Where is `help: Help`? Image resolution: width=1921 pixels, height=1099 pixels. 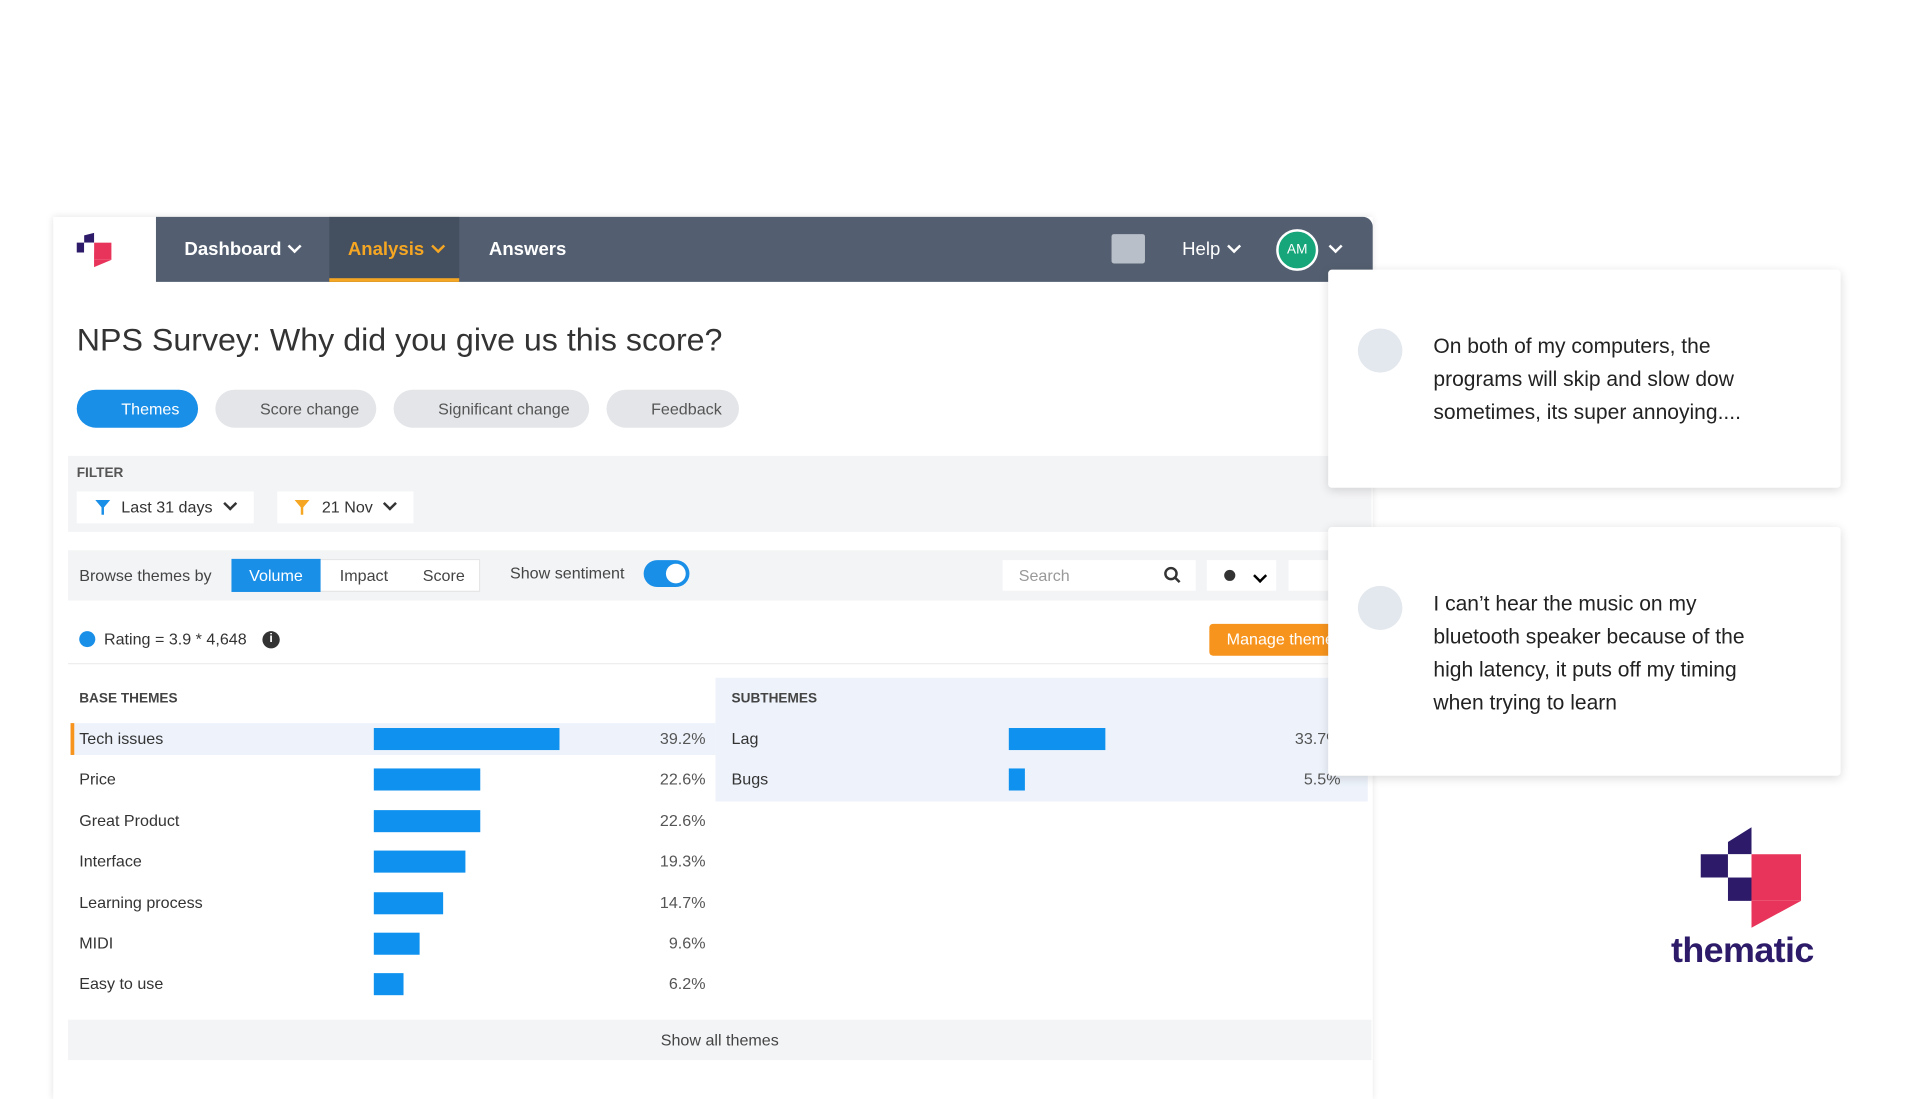
help: Help is located at coordinates (1211, 249).